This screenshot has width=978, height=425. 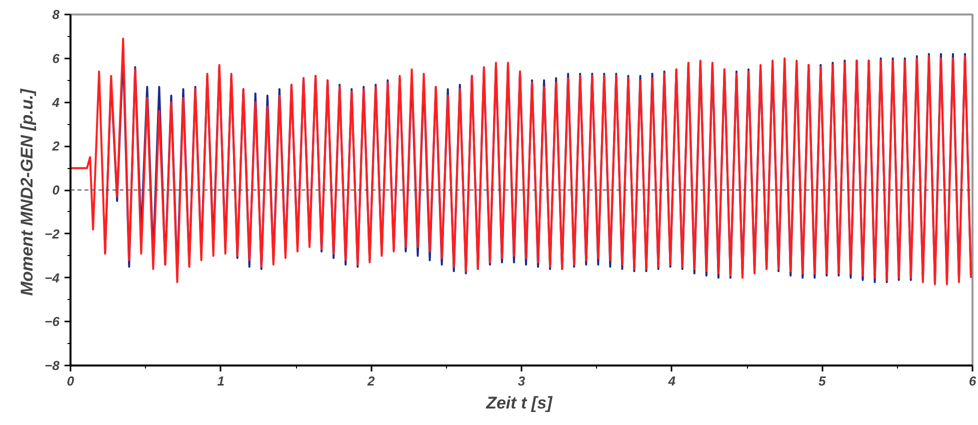 I want to click on y-tick-label: −6, so click(x=52, y=322).